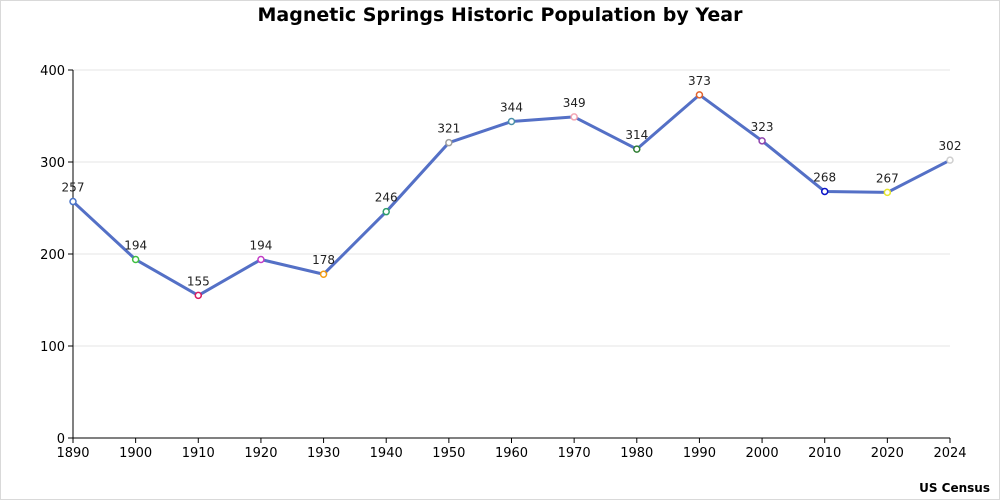  What do you see at coordinates (386, 453) in the screenshot?
I see `x-tick-label-1940: 1940` at bounding box center [386, 453].